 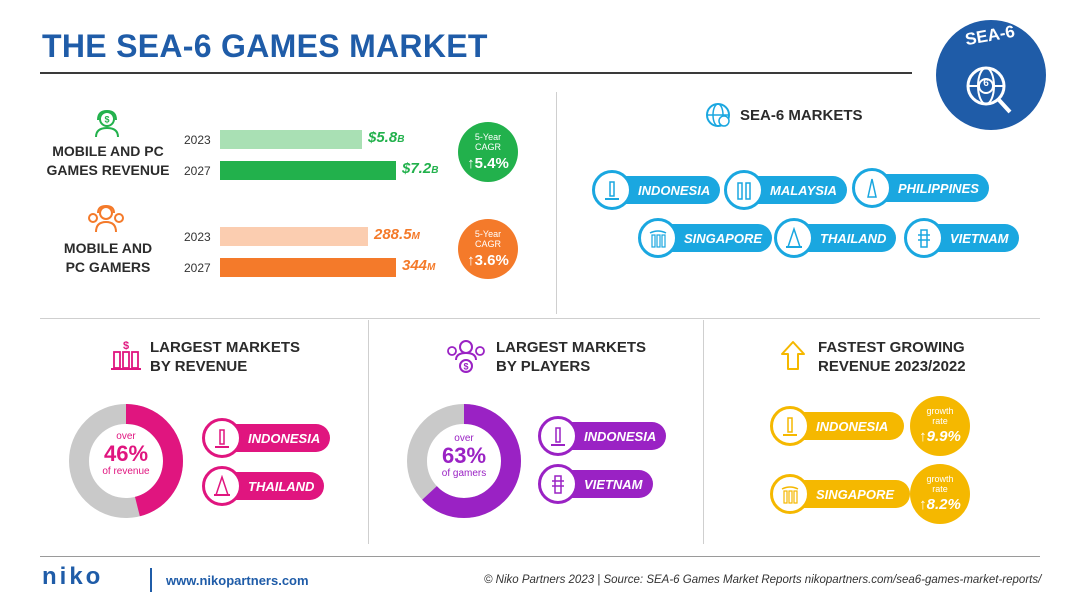 I want to click on largest-players-heading: LARGEST MARKETS BY PLAYERS, so click(x=571, y=357).